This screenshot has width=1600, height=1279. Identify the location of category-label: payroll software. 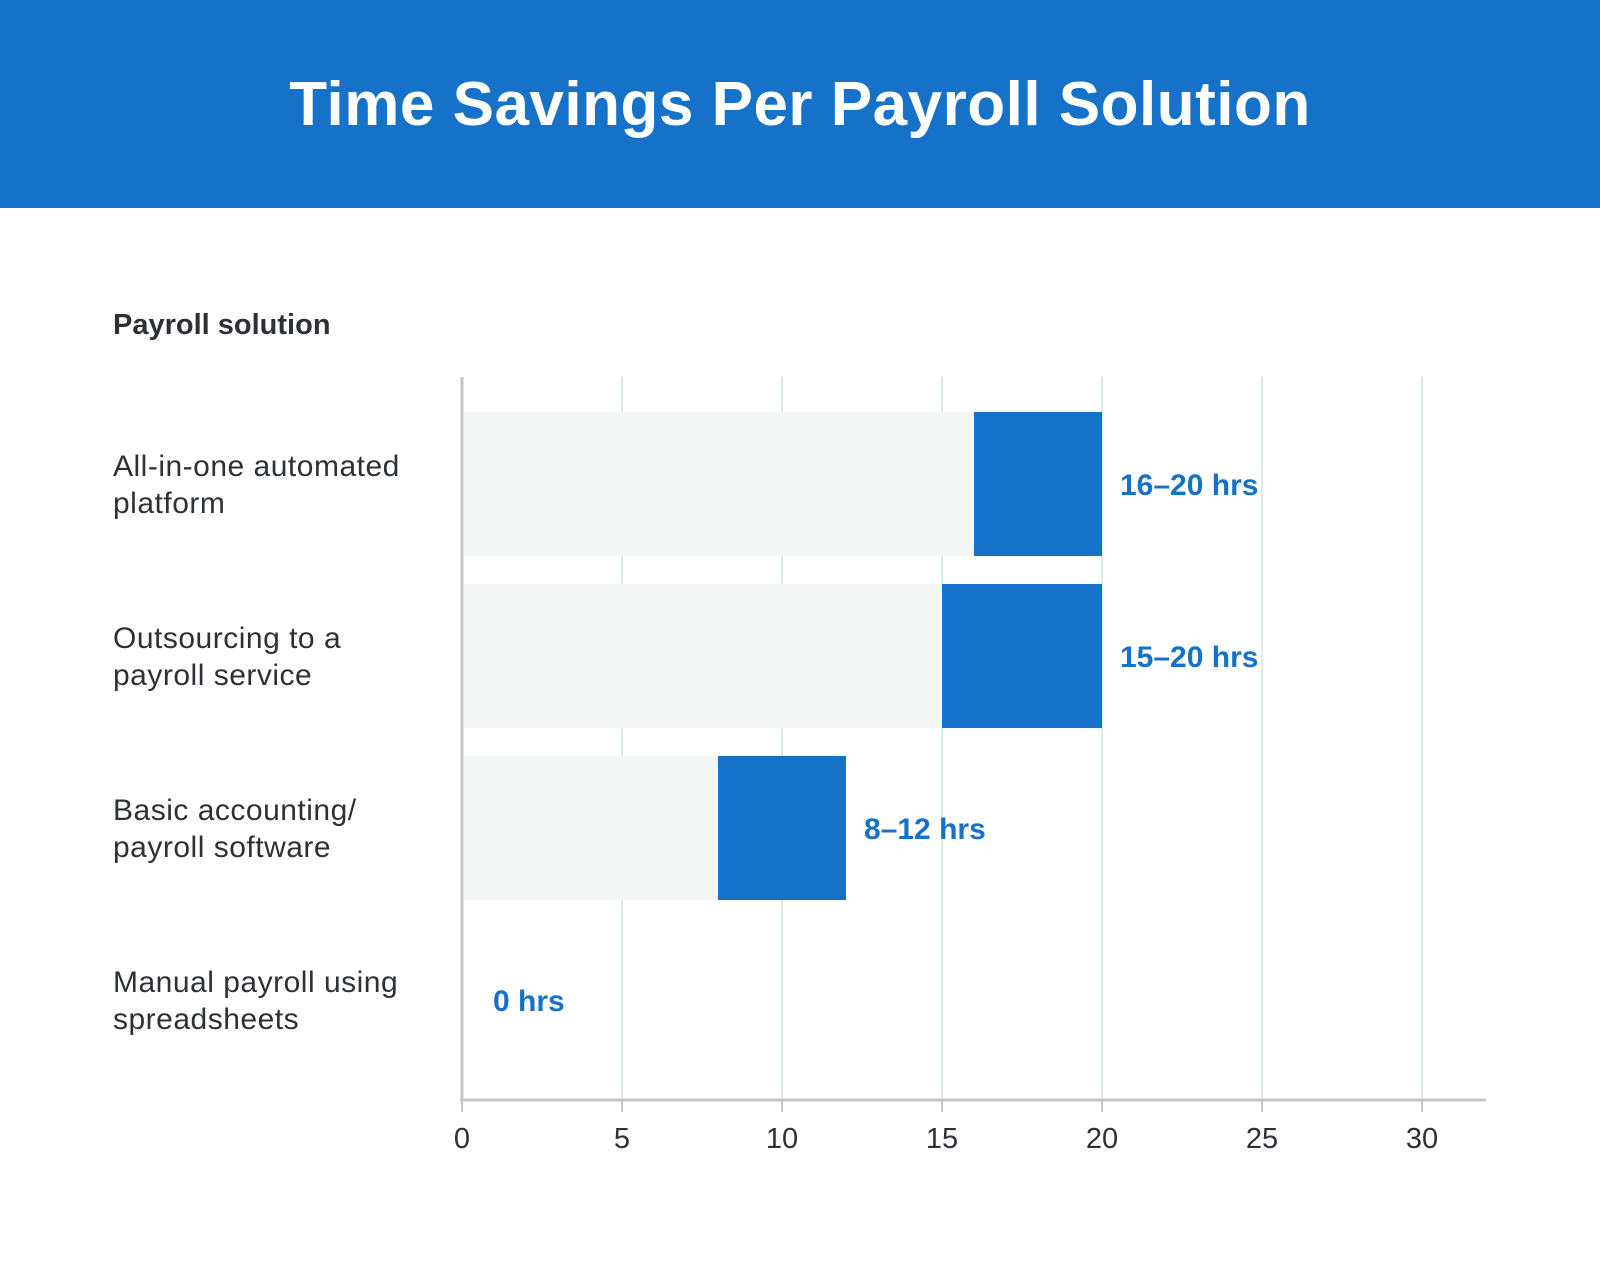
(222, 847).